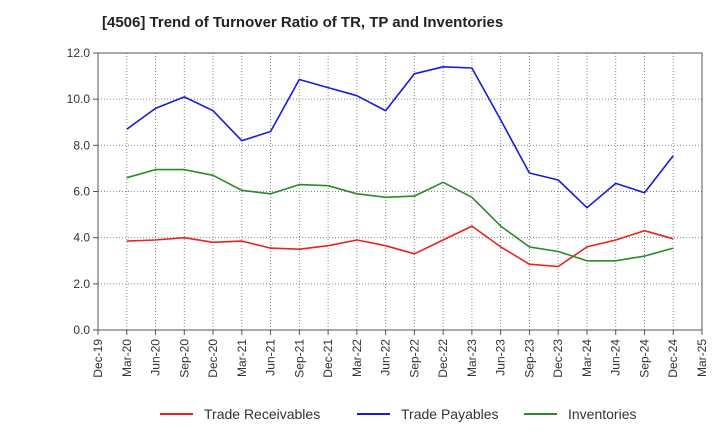 This screenshot has width=720, height=440. What do you see at coordinates (184, 358) in the screenshot?
I see `x-tick-label: Sep-20` at bounding box center [184, 358].